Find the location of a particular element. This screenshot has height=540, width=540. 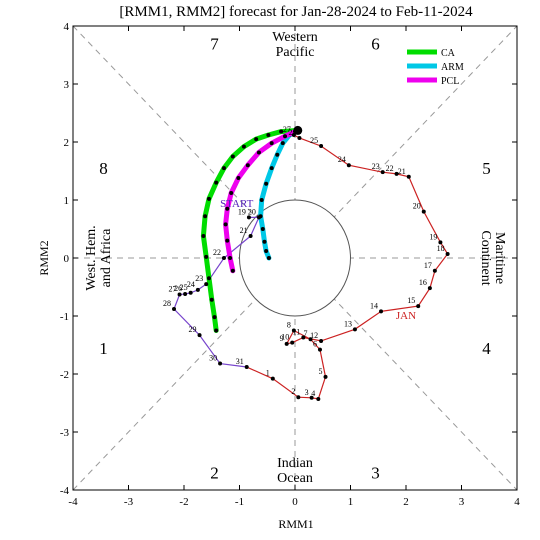

forecast-line-pcl is located at coordinates (262, 200).